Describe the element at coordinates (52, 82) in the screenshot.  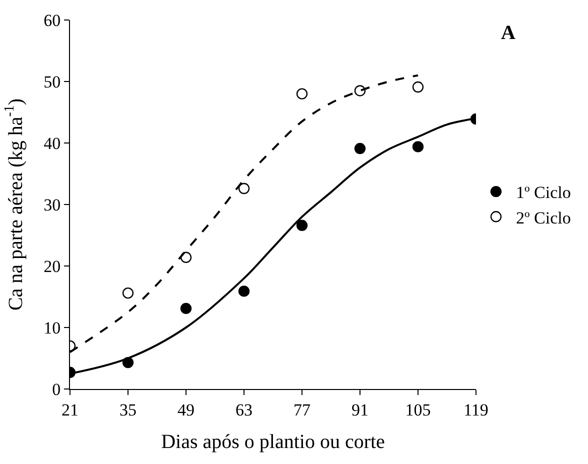
I see `y-tick-label: 50` at that location.